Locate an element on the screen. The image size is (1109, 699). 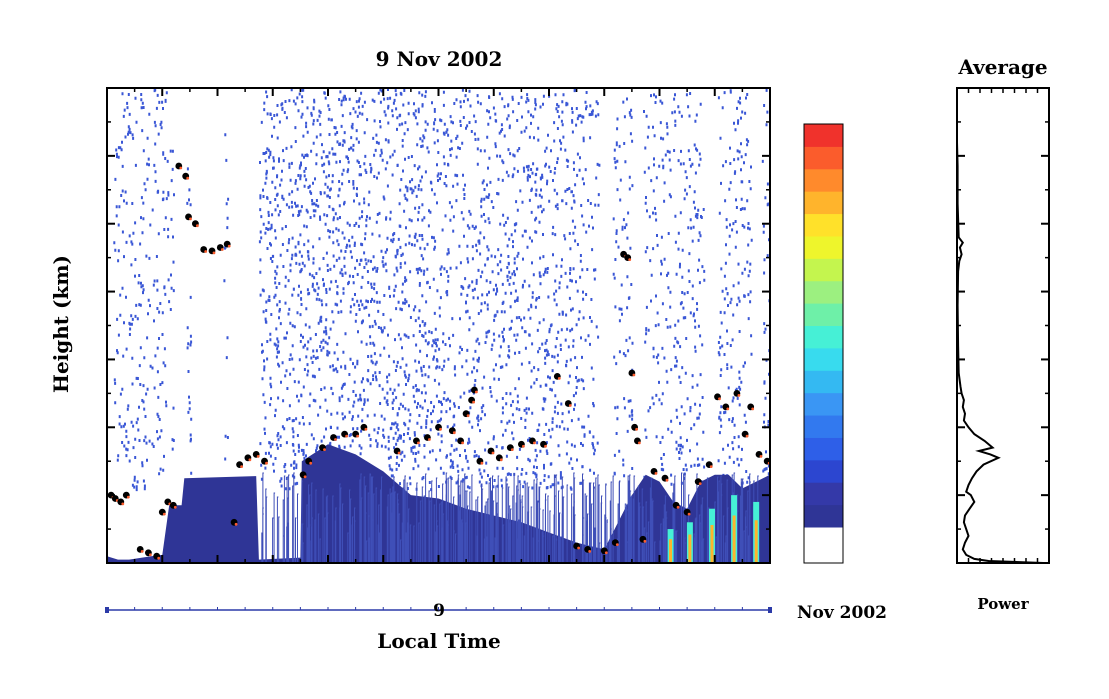
main-chart-title: 9 Nov 2002 is located at coordinates (439, 59).